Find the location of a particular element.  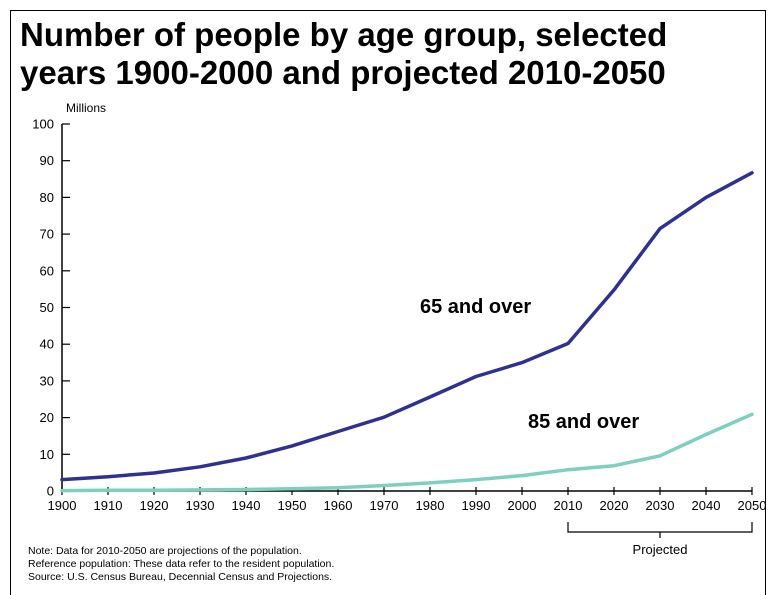

x-tick-label: 1920 is located at coordinates (154, 505).